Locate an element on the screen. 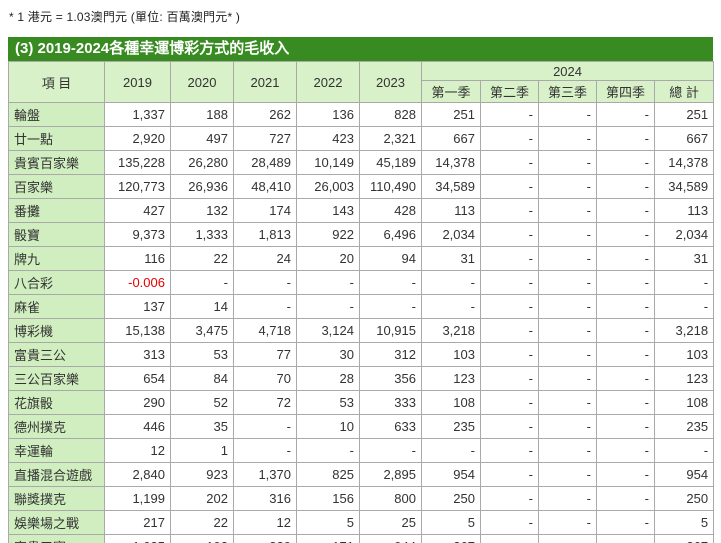 The height and width of the screenshot is (543, 721). row-label-cell: 牌九 is located at coordinates (56, 258).